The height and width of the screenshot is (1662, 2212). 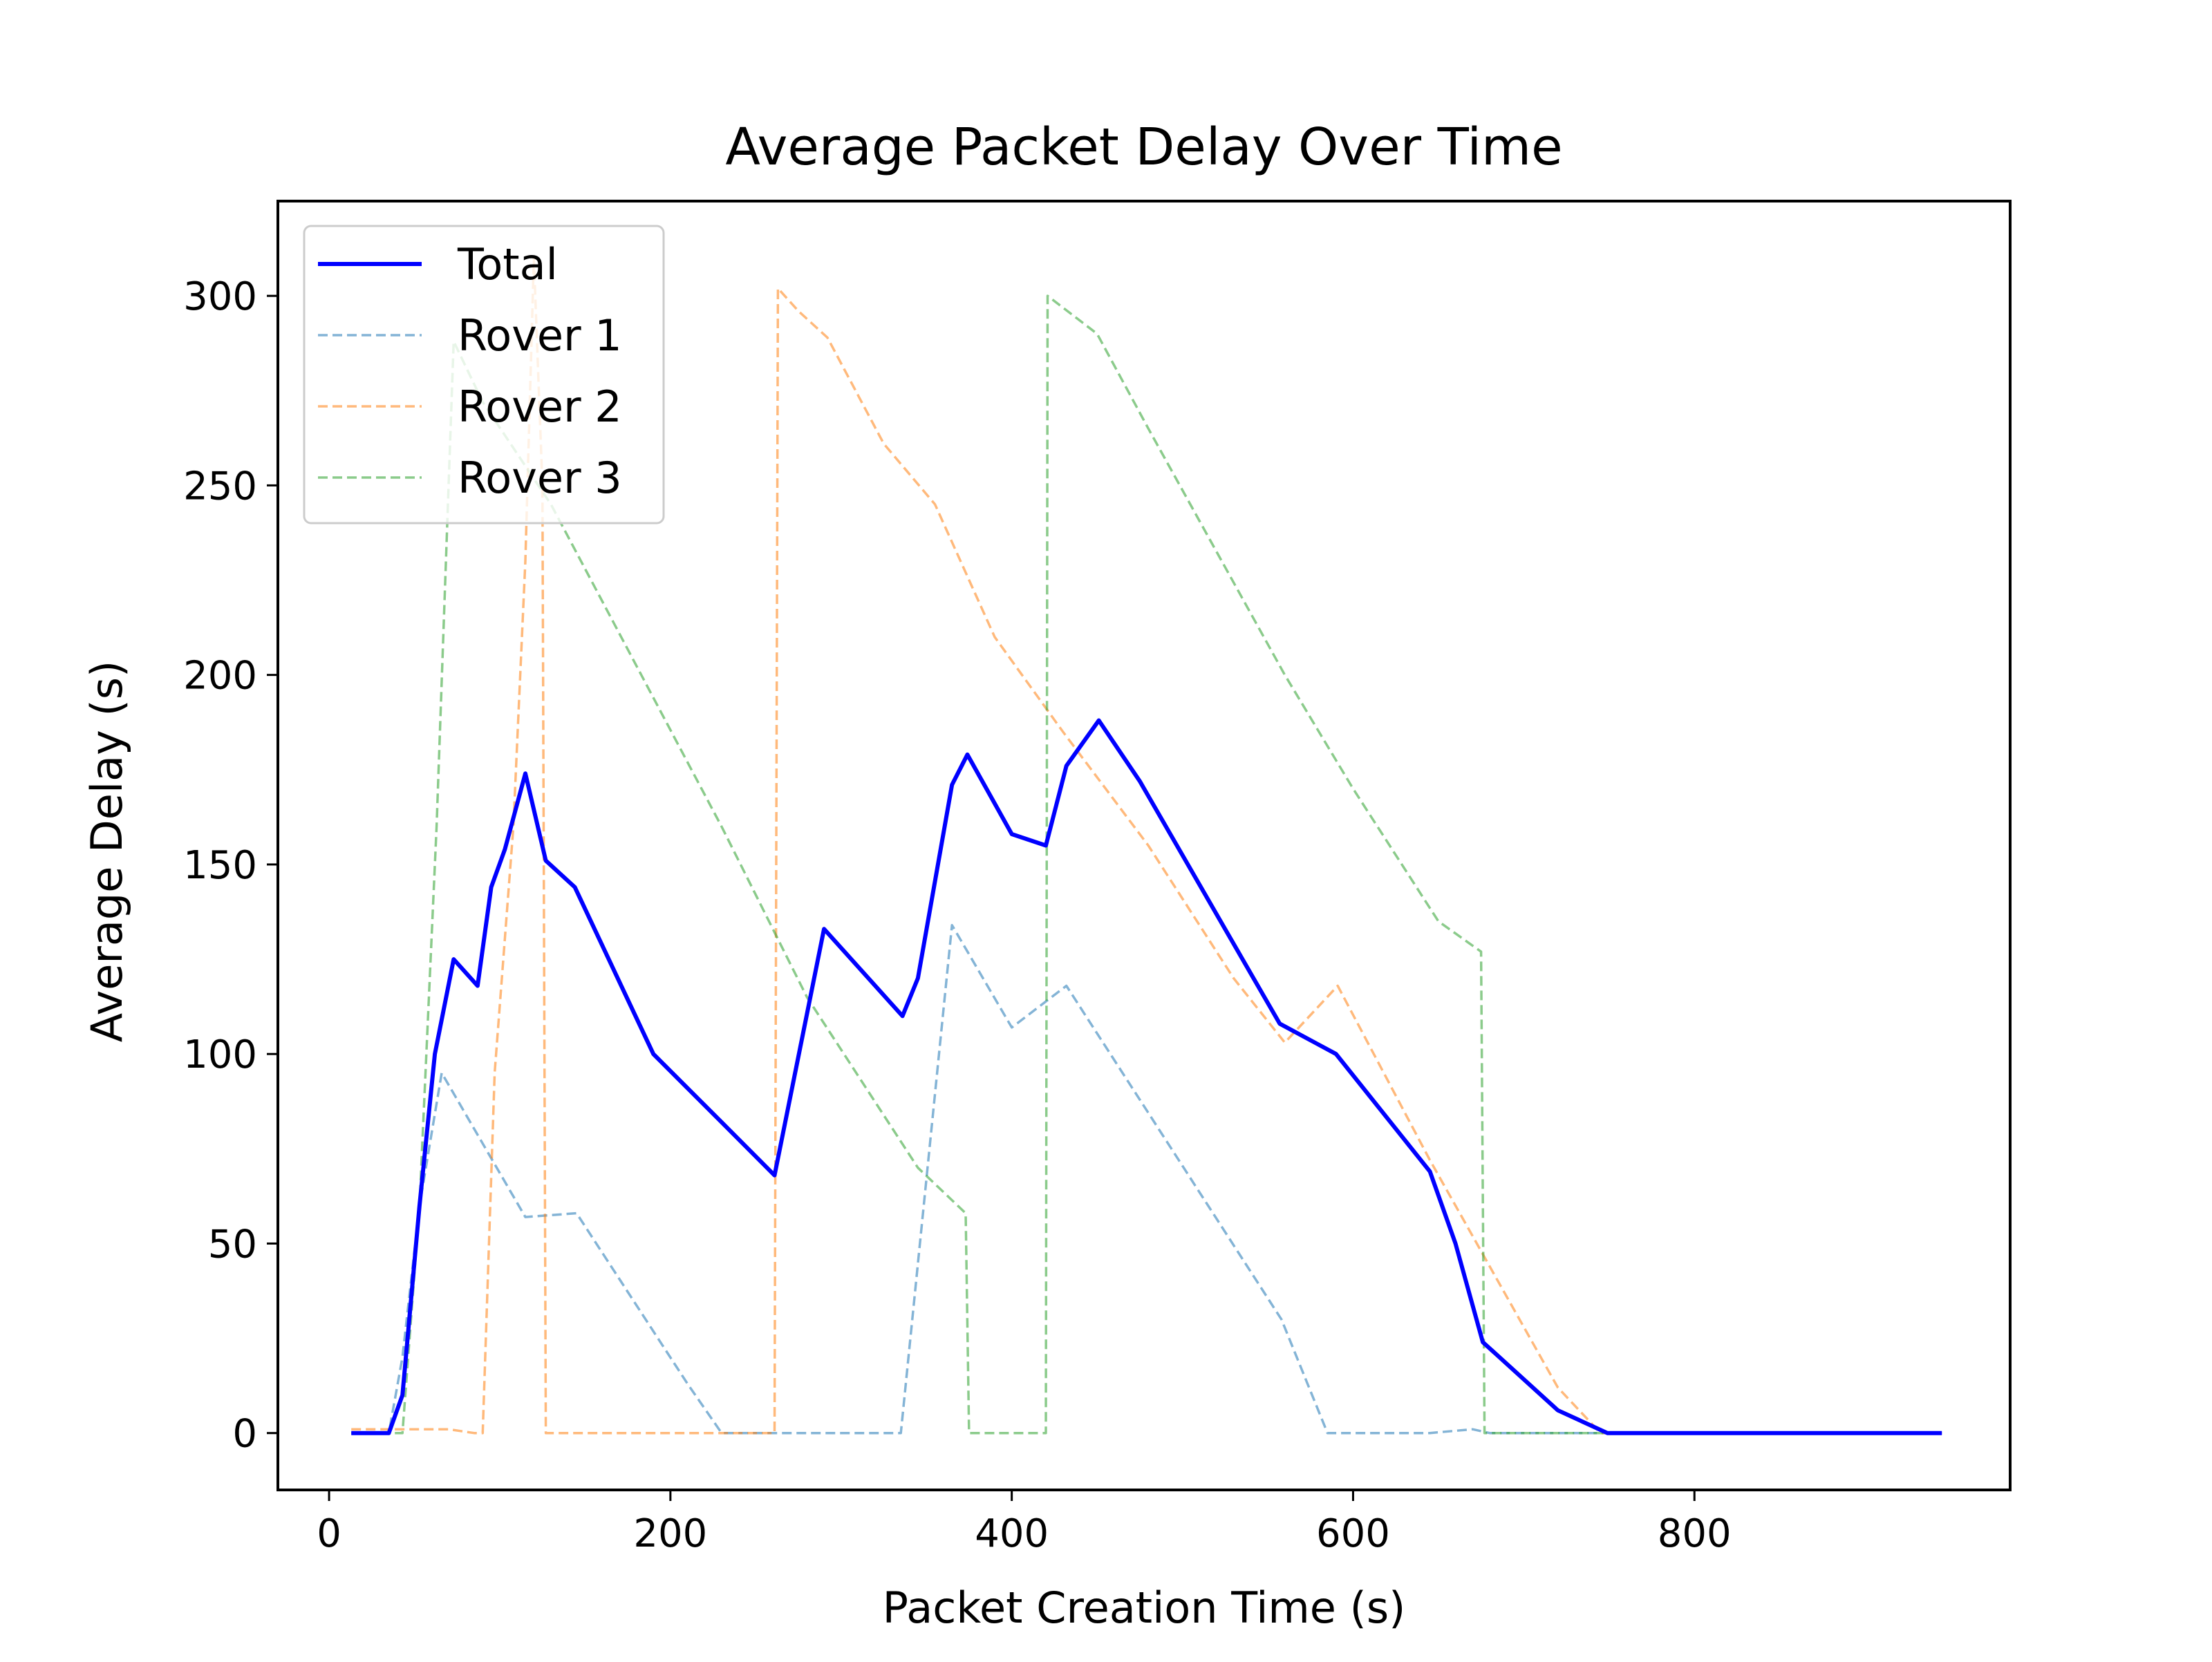 I want to click on legend-label-total: Total, so click(x=508, y=264).